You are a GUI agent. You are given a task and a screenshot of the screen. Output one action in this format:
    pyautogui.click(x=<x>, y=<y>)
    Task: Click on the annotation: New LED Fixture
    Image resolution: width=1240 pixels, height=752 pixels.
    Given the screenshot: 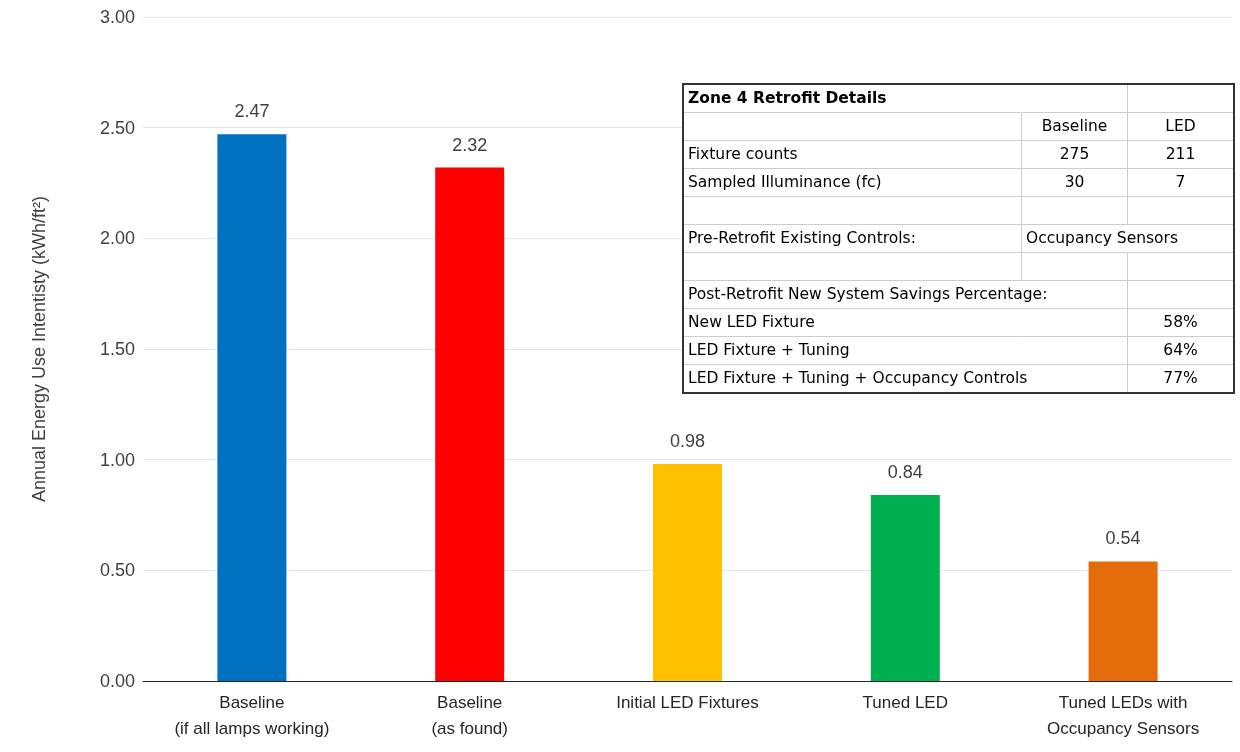 What is the action you would take?
    pyautogui.click(x=852, y=323)
    